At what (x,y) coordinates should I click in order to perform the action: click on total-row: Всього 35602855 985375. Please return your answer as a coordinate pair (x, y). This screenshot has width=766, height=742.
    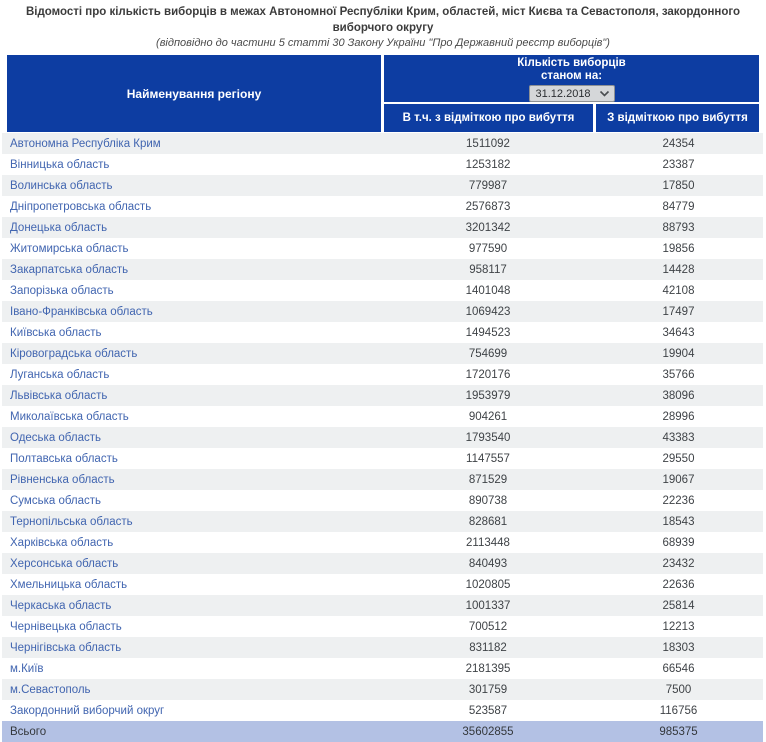
    Looking at the image, I should click on (382, 731).